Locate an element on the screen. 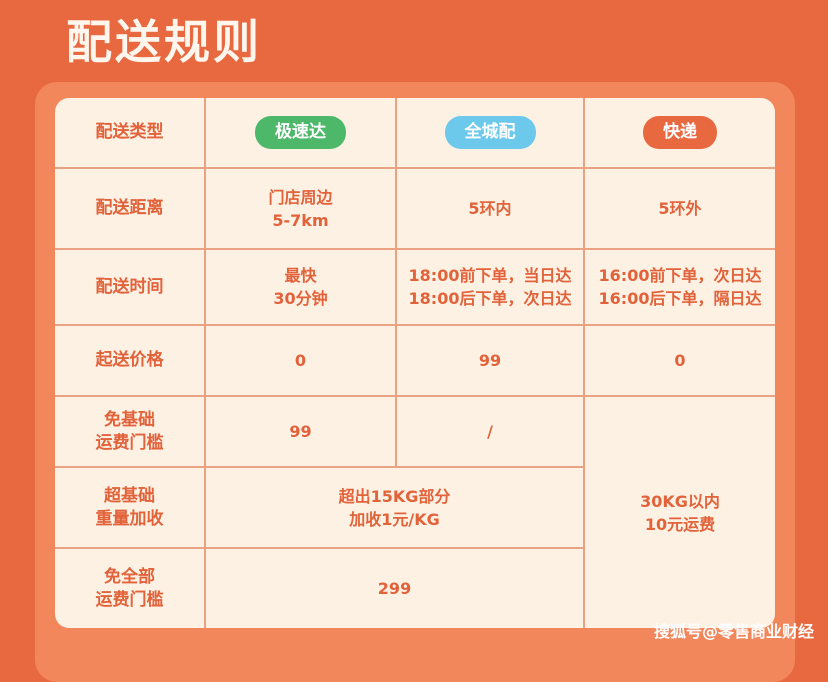  text-line: 10元运费 is located at coordinates (680, 524).